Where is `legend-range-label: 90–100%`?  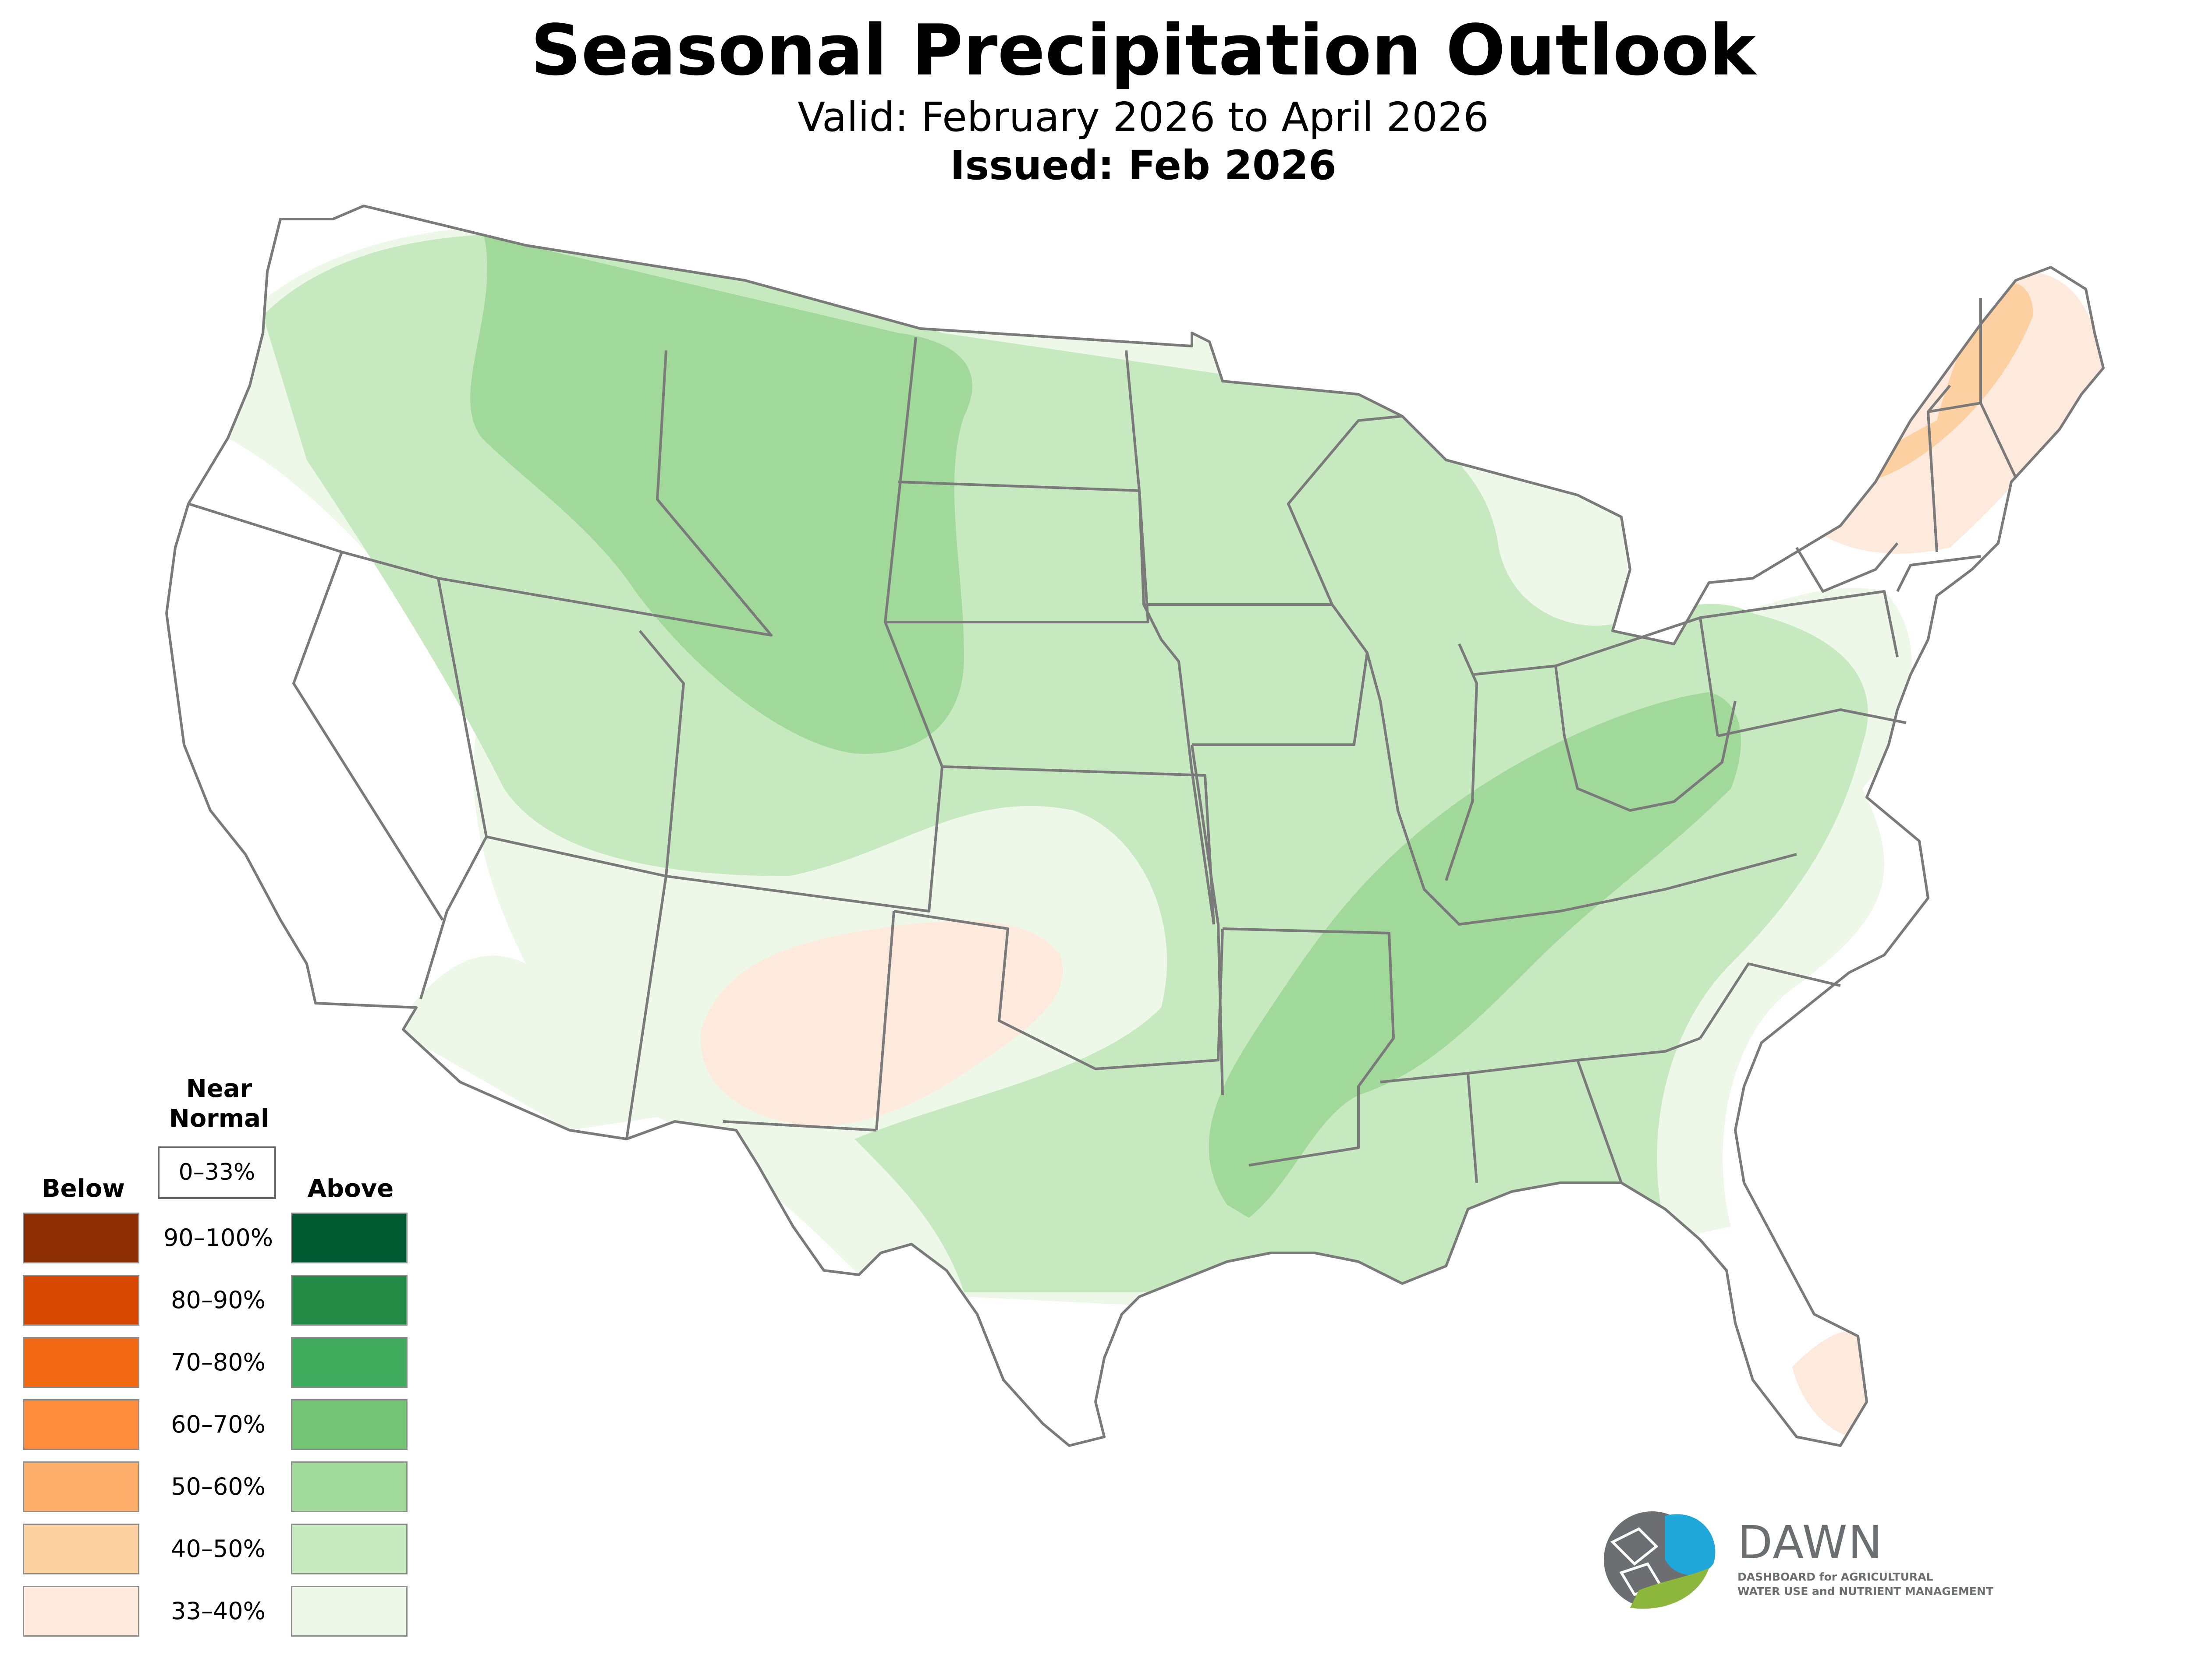
legend-range-label: 90–100% is located at coordinates (218, 1238).